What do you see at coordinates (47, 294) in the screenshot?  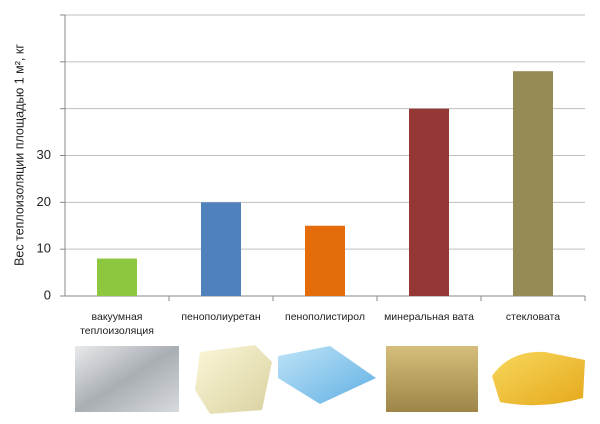 I see `y-tick-label: 0` at bounding box center [47, 294].